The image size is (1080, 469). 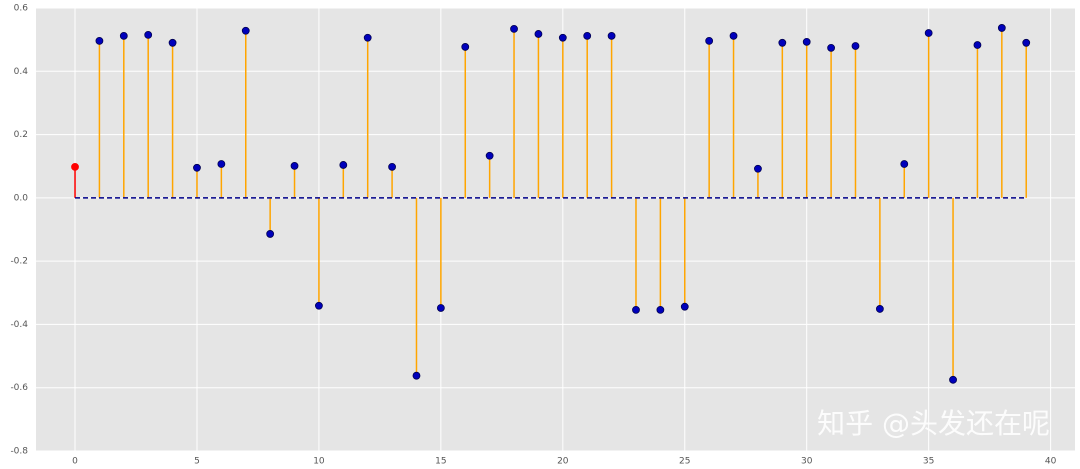 What do you see at coordinates (807, 462) in the screenshot?
I see `x-tick-label: 30` at bounding box center [807, 462].